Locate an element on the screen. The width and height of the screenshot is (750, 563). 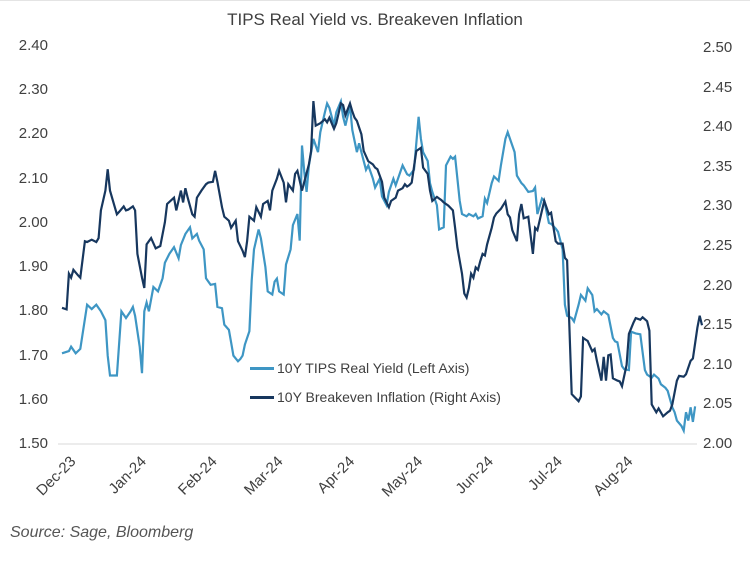
legend-line-swatch-breakeven-icon is located at coordinates (262, 397).